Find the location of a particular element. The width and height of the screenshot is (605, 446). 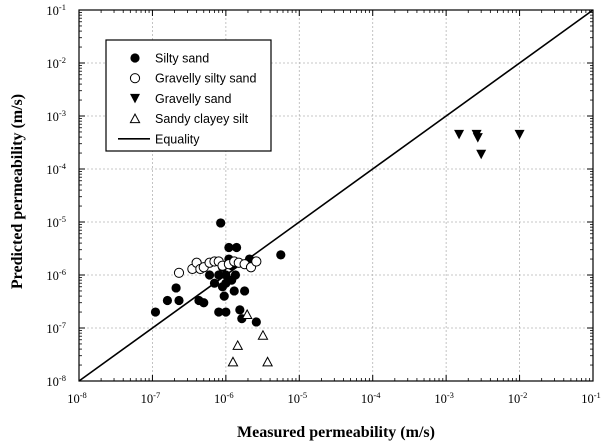

y-tick-exponent: -1 is located at coordinates (62, 7).